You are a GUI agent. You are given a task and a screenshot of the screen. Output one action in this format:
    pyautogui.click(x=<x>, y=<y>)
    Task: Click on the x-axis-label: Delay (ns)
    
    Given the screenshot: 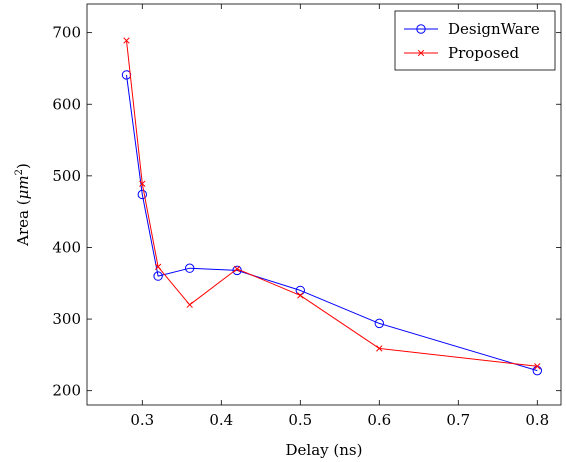 What is the action you would take?
    pyautogui.click(x=324, y=450)
    